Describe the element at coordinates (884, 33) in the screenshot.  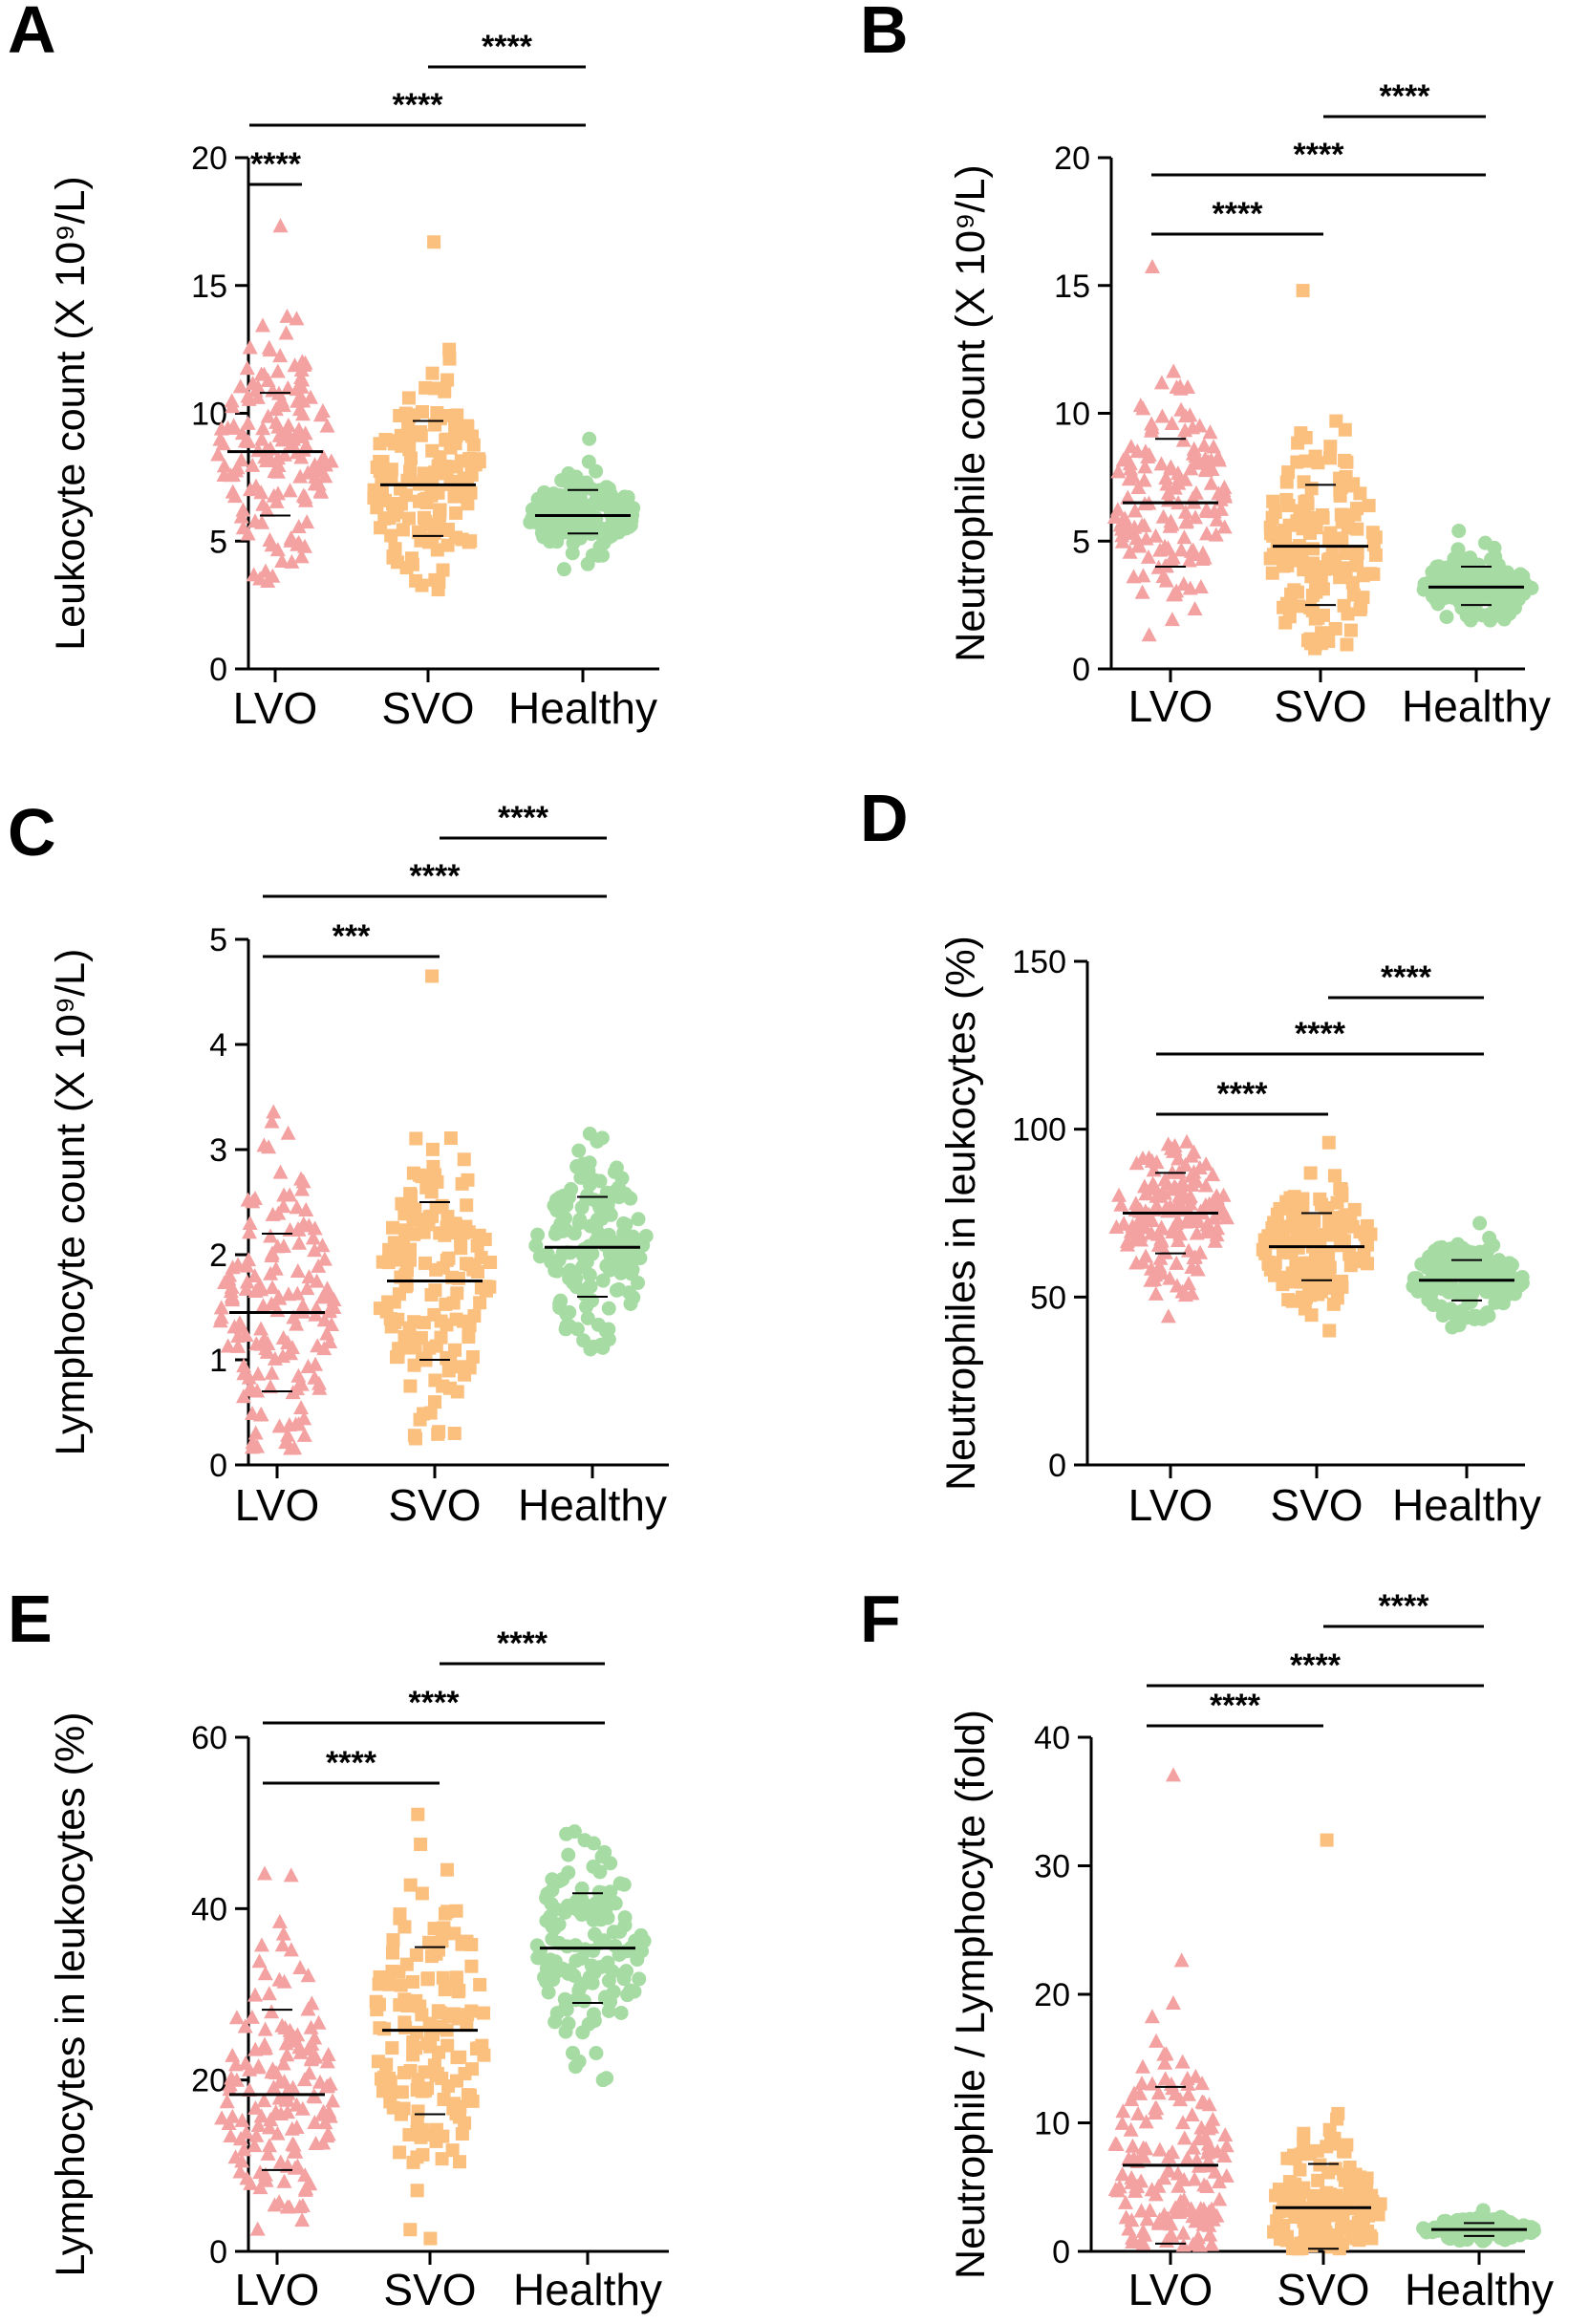
I see `panel-letter: B` at that location.